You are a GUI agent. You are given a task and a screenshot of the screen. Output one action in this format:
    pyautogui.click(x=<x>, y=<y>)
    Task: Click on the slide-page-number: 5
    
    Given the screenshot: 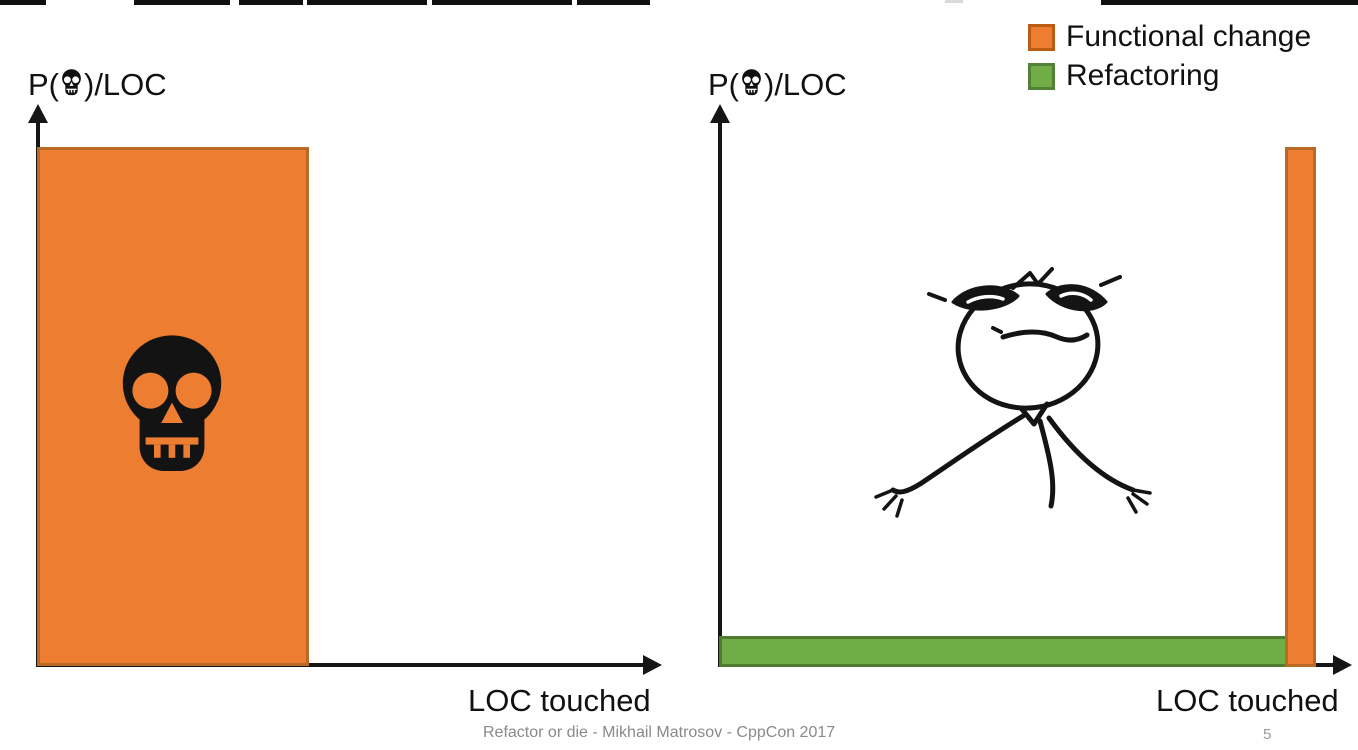 What is the action you would take?
    pyautogui.click(x=1267, y=734)
    